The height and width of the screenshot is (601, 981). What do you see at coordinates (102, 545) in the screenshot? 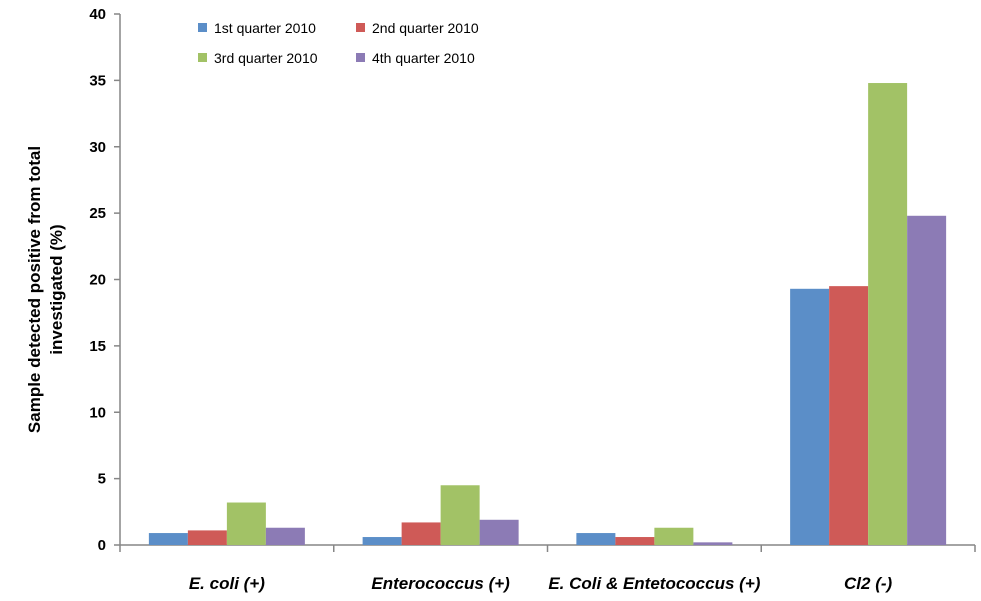
I see `y-tick-label: 0` at bounding box center [102, 545].